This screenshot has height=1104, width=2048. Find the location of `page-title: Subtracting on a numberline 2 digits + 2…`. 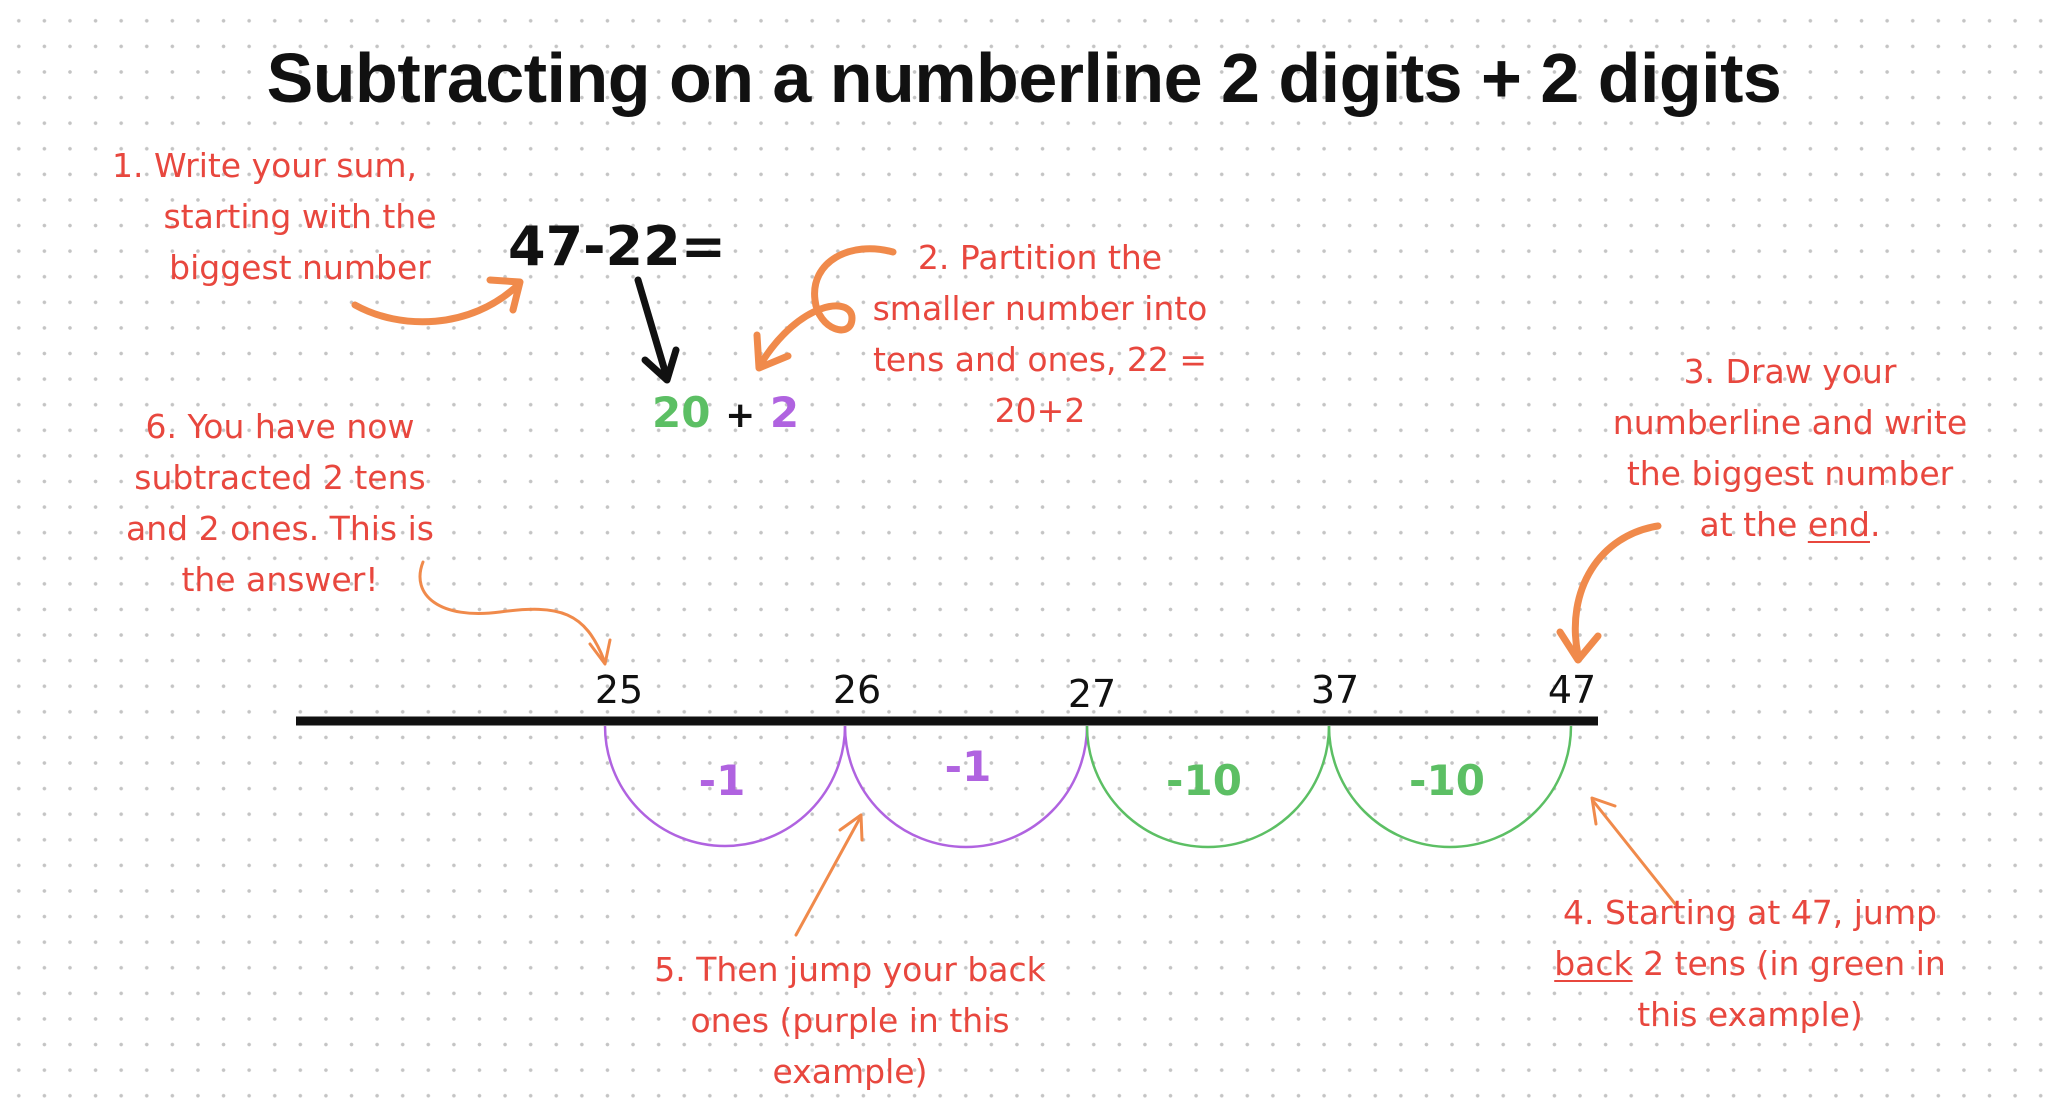

page-title: Subtracting on a numberline 2 digits + 2… is located at coordinates (1024, 78).